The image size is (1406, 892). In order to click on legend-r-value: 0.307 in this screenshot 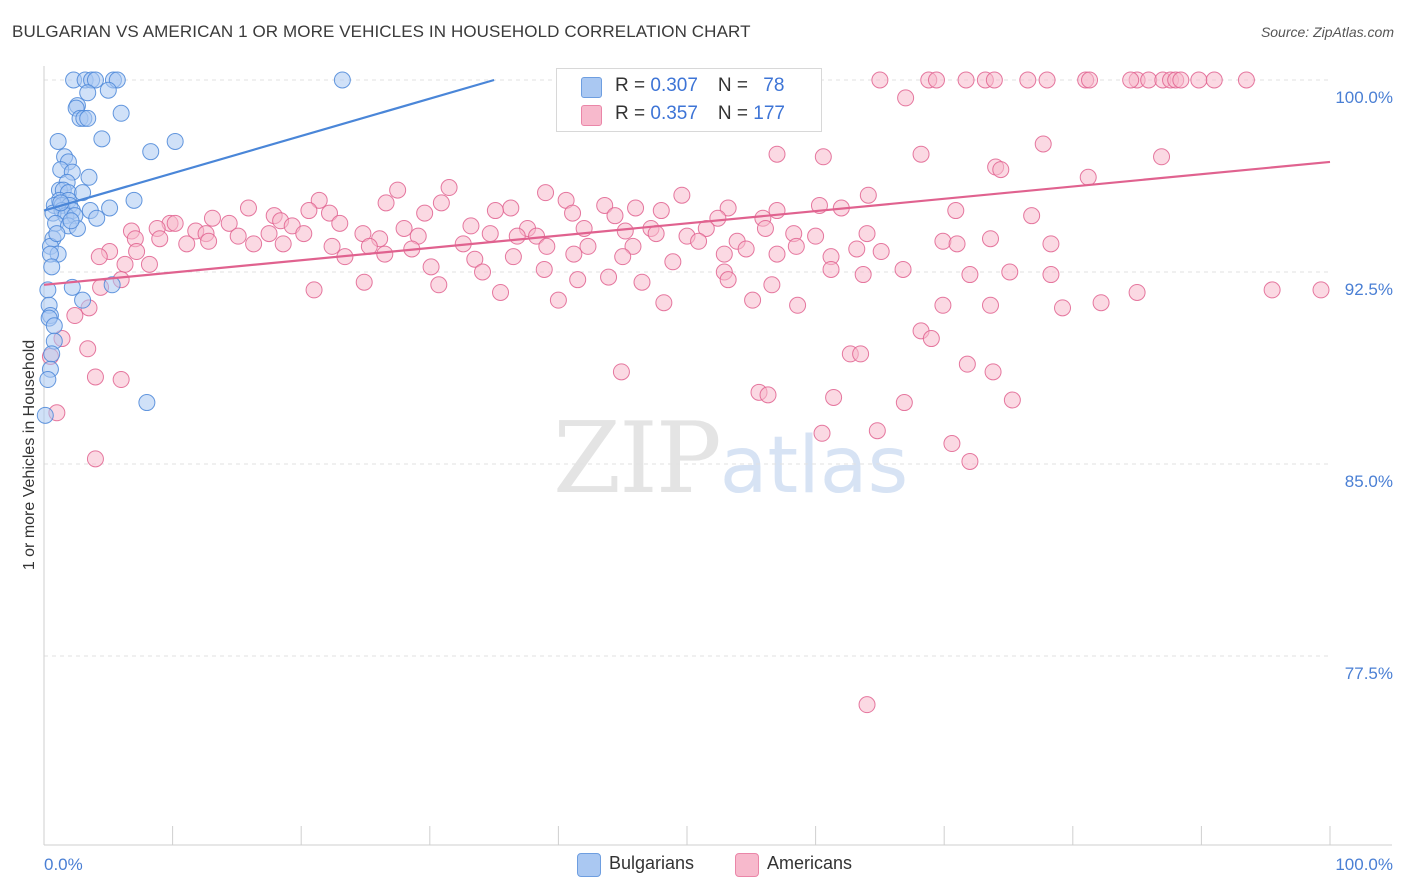, I will do `click(674, 85)`.